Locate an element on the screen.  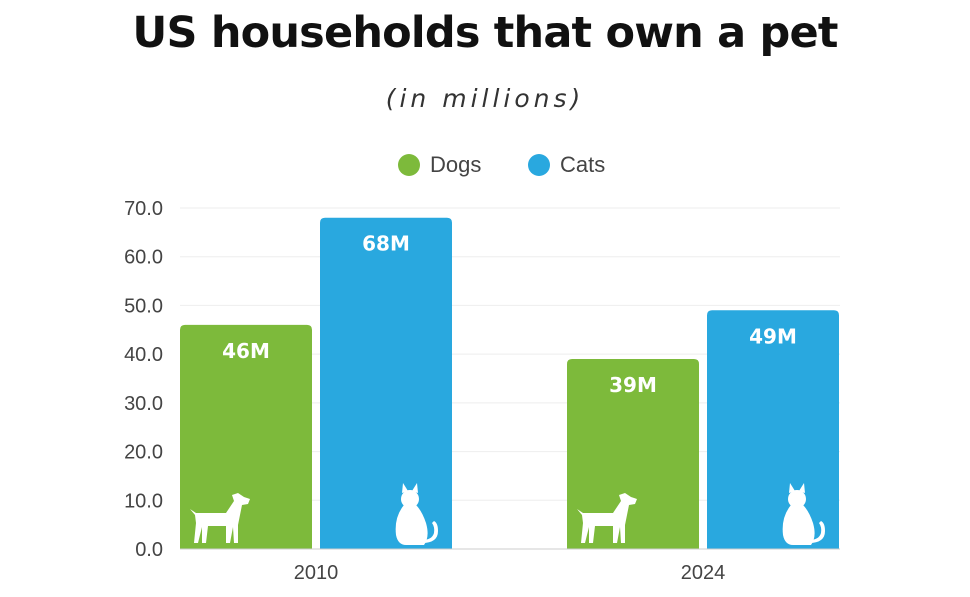
legend-item-cats: Cats is located at coordinates (566, 165).